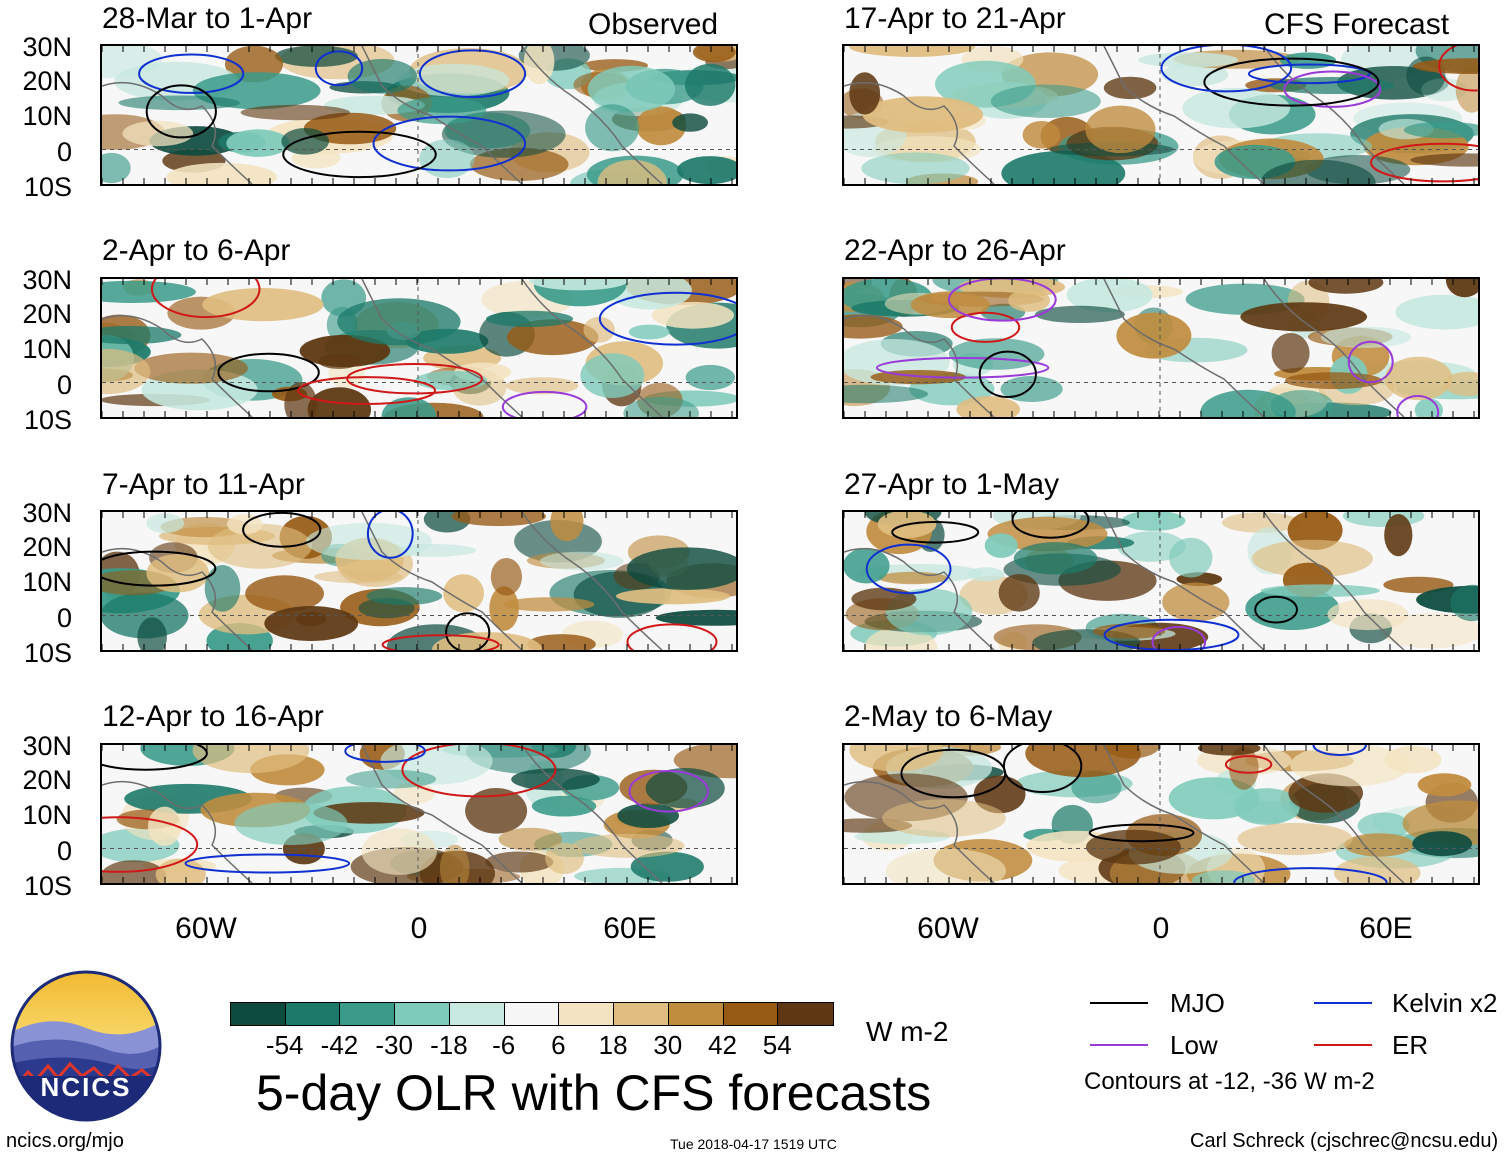  Describe the element at coordinates (1229, 1081) in the screenshot. I see `legend-note: Contours at -12, -36 W m-2` at that location.